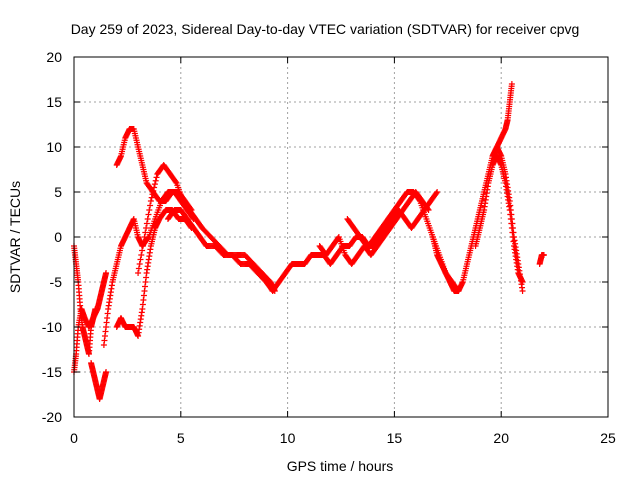 This screenshot has width=640, height=480. What do you see at coordinates (608, 438) in the screenshot?
I see `x-tick-label: 25` at bounding box center [608, 438].